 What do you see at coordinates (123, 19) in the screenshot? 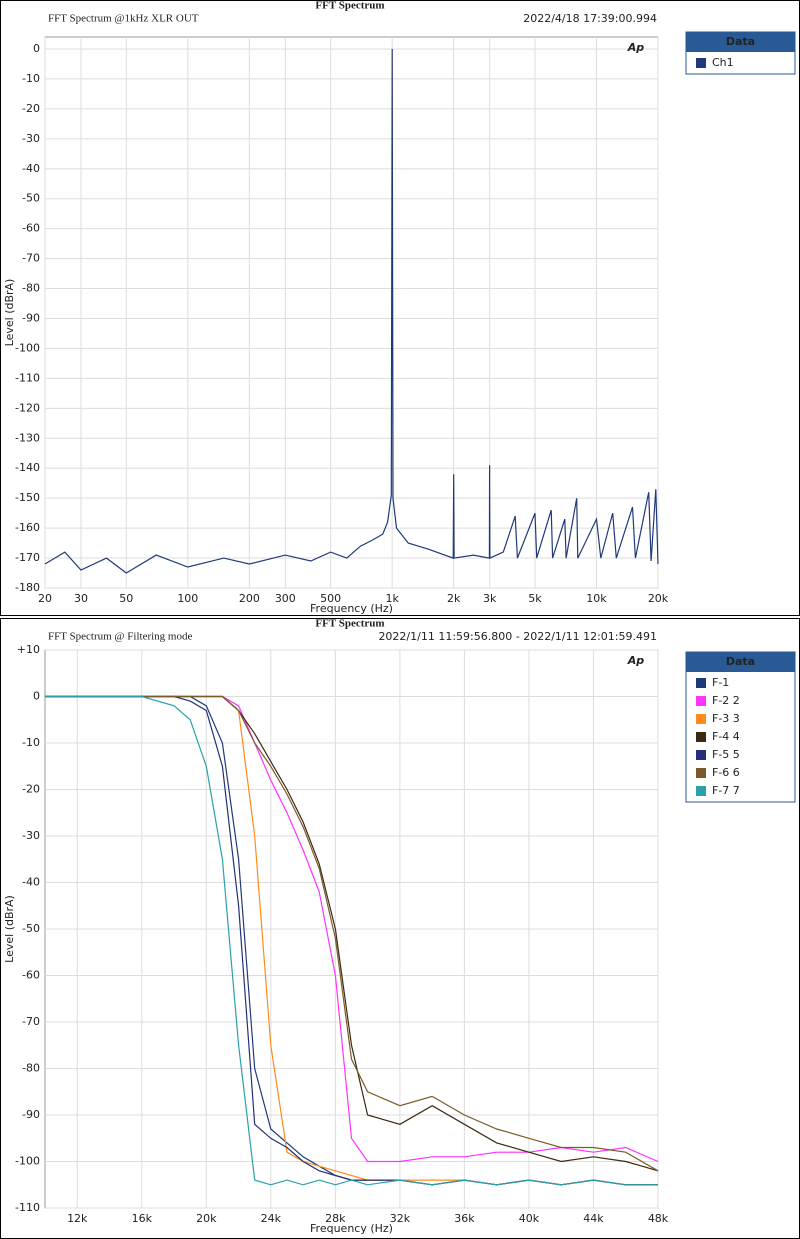
I see `chart-title: FFT Spectrum @1kHz XLR OUT` at bounding box center [123, 19].